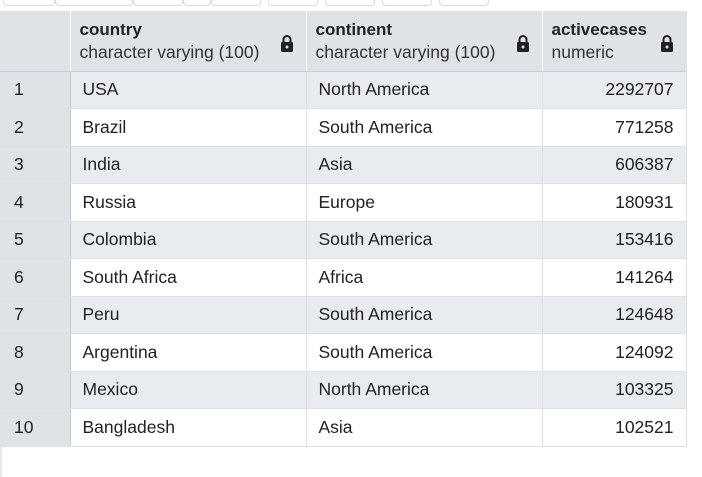 The width and height of the screenshot is (702, 477). I want to click on cell-activecases: 606387, so click(614, 165).